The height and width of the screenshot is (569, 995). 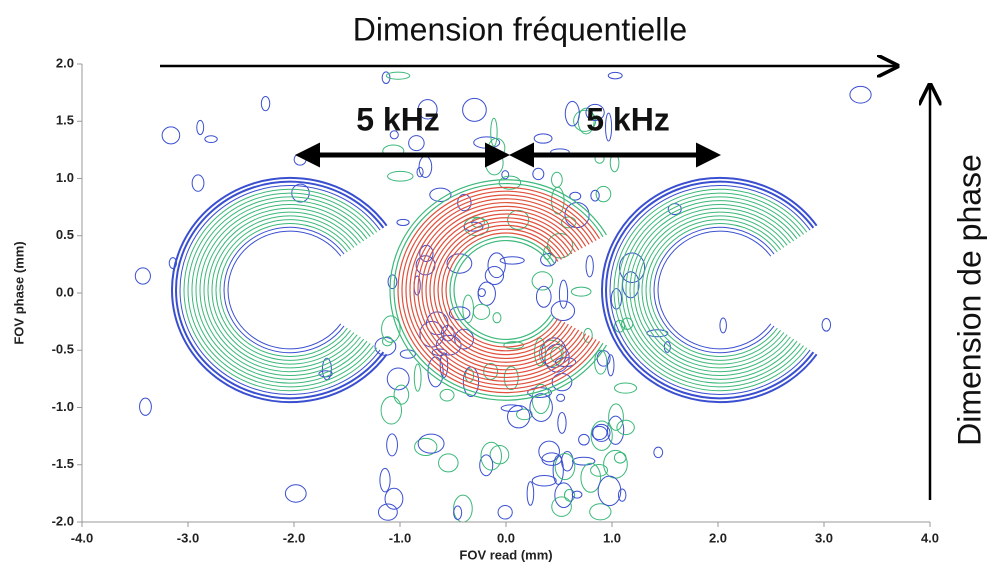 I want to click on y-tick-label: -2.0, so click(x=63, y=520).